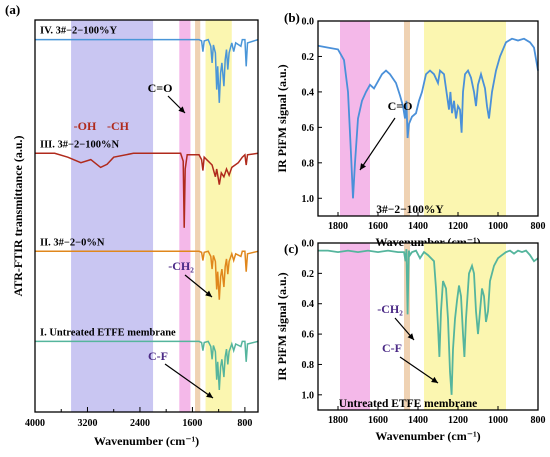 This screenshot has width=550, height=457. I want to click on series-label-1: I. Untreated ETFE membrane, so click(108, 332).